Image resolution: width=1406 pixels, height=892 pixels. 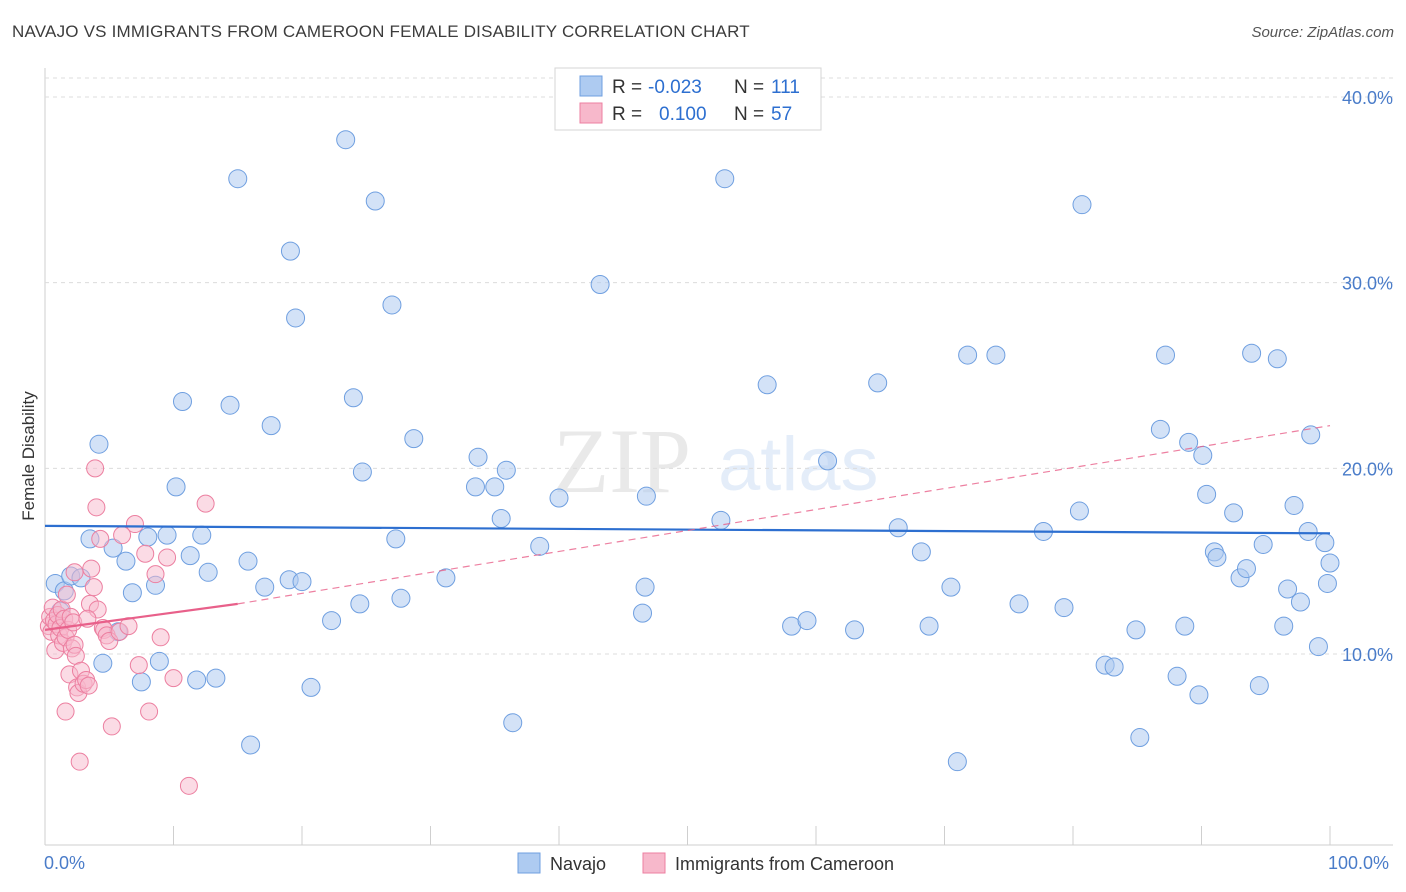 What do you see at coordinates (784, 864) in the screenshot?
I see `bottom-legend-cameroon-label: Immigrants from Cameroon` at bounding box center [784, 864].